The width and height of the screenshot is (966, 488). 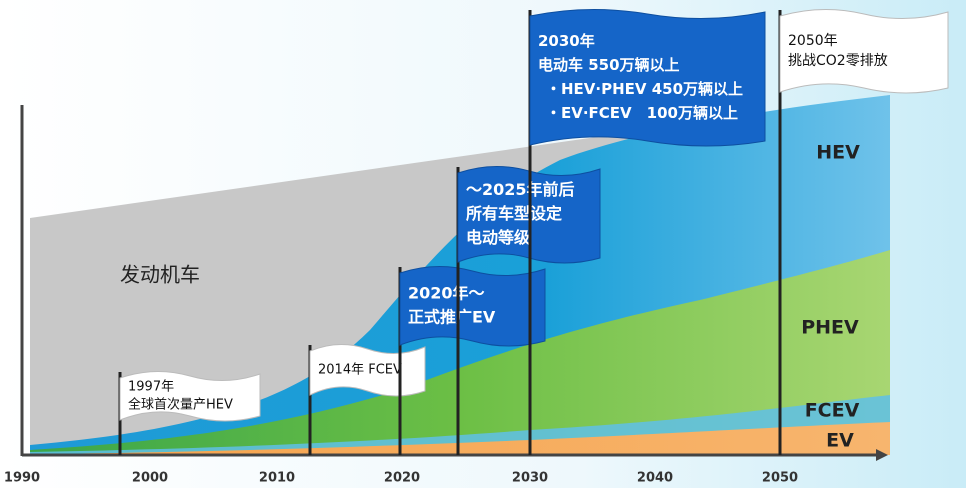 I want to click on x-tick-label: 2050, so click(x=780, y=478).